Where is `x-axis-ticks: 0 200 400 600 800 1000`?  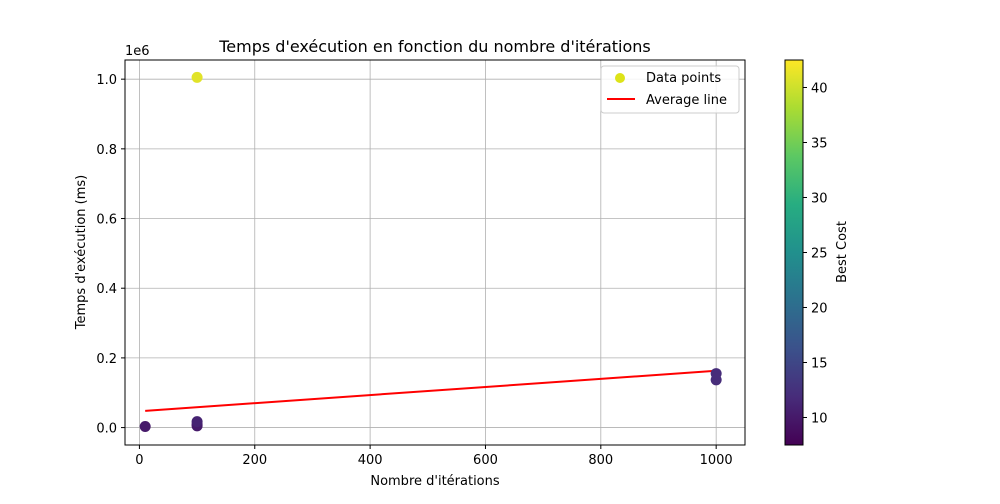 x-axis-ticks: 0 200 400 600 800 1000 is located at coordinates (434, 456).